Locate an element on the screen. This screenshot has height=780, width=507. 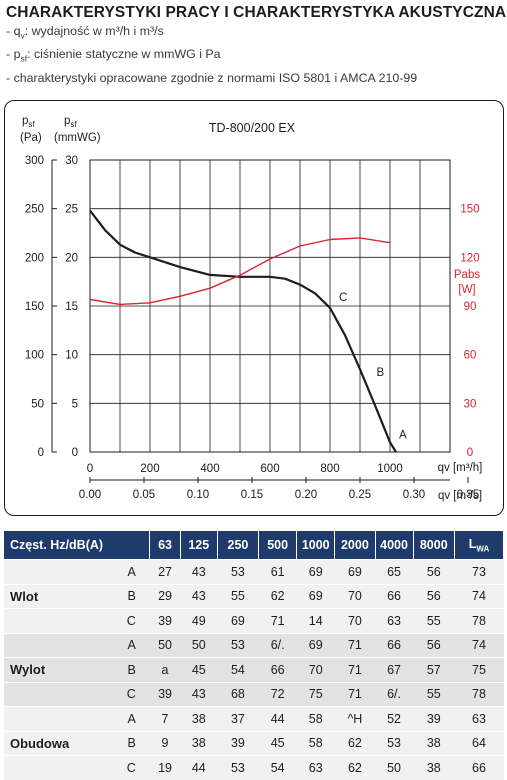
value-cell: 29 is located at coordinates (165, 596).